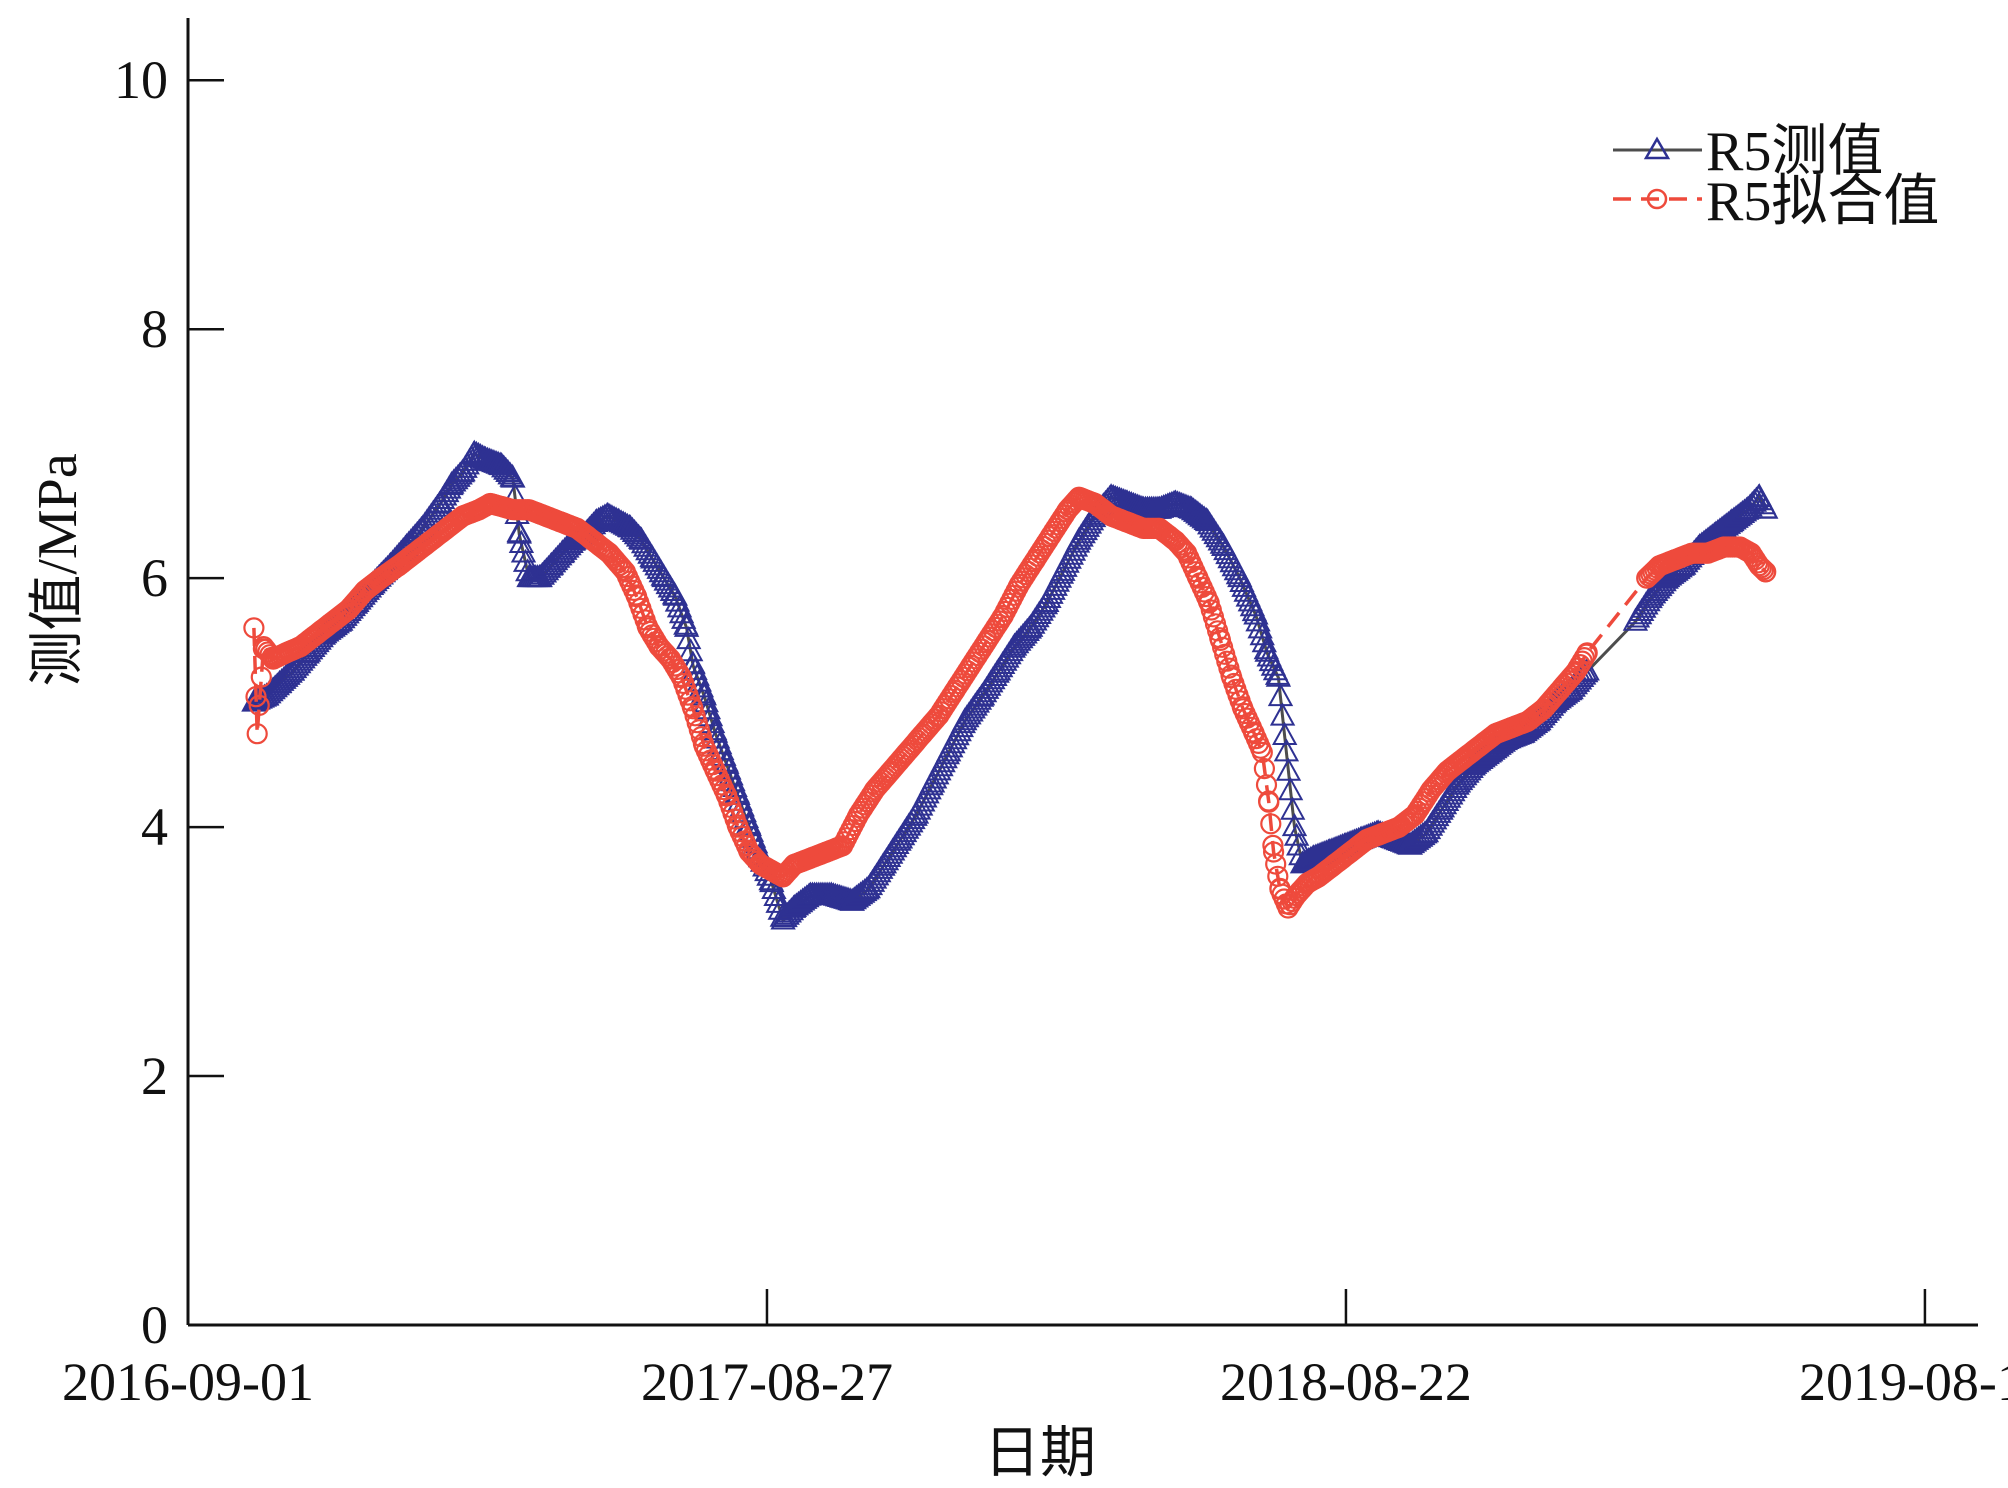 This screenshot has height=1488, width=2008. I want to click on legend: R5测值 R5拟合值, so click(1776, 177).